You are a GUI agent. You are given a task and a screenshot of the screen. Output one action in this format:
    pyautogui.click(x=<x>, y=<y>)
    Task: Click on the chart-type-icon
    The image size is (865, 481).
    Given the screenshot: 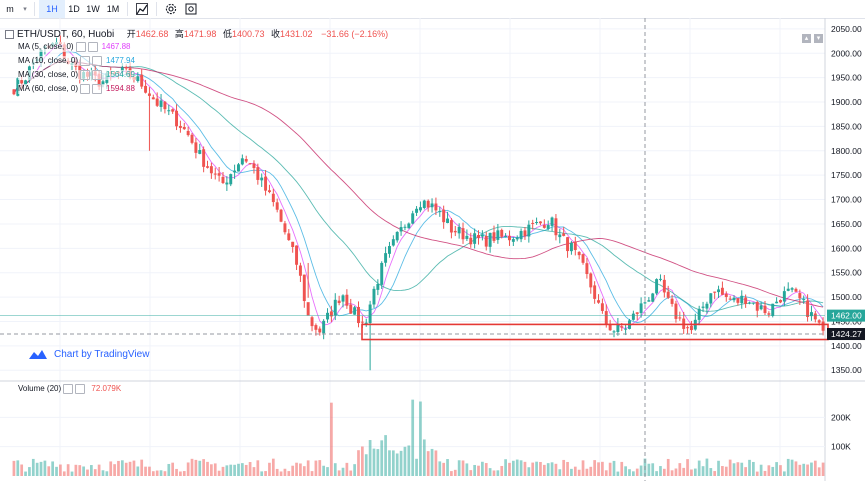 What is the action you would take?
    pyautogui.click(x=142, y=9)
    